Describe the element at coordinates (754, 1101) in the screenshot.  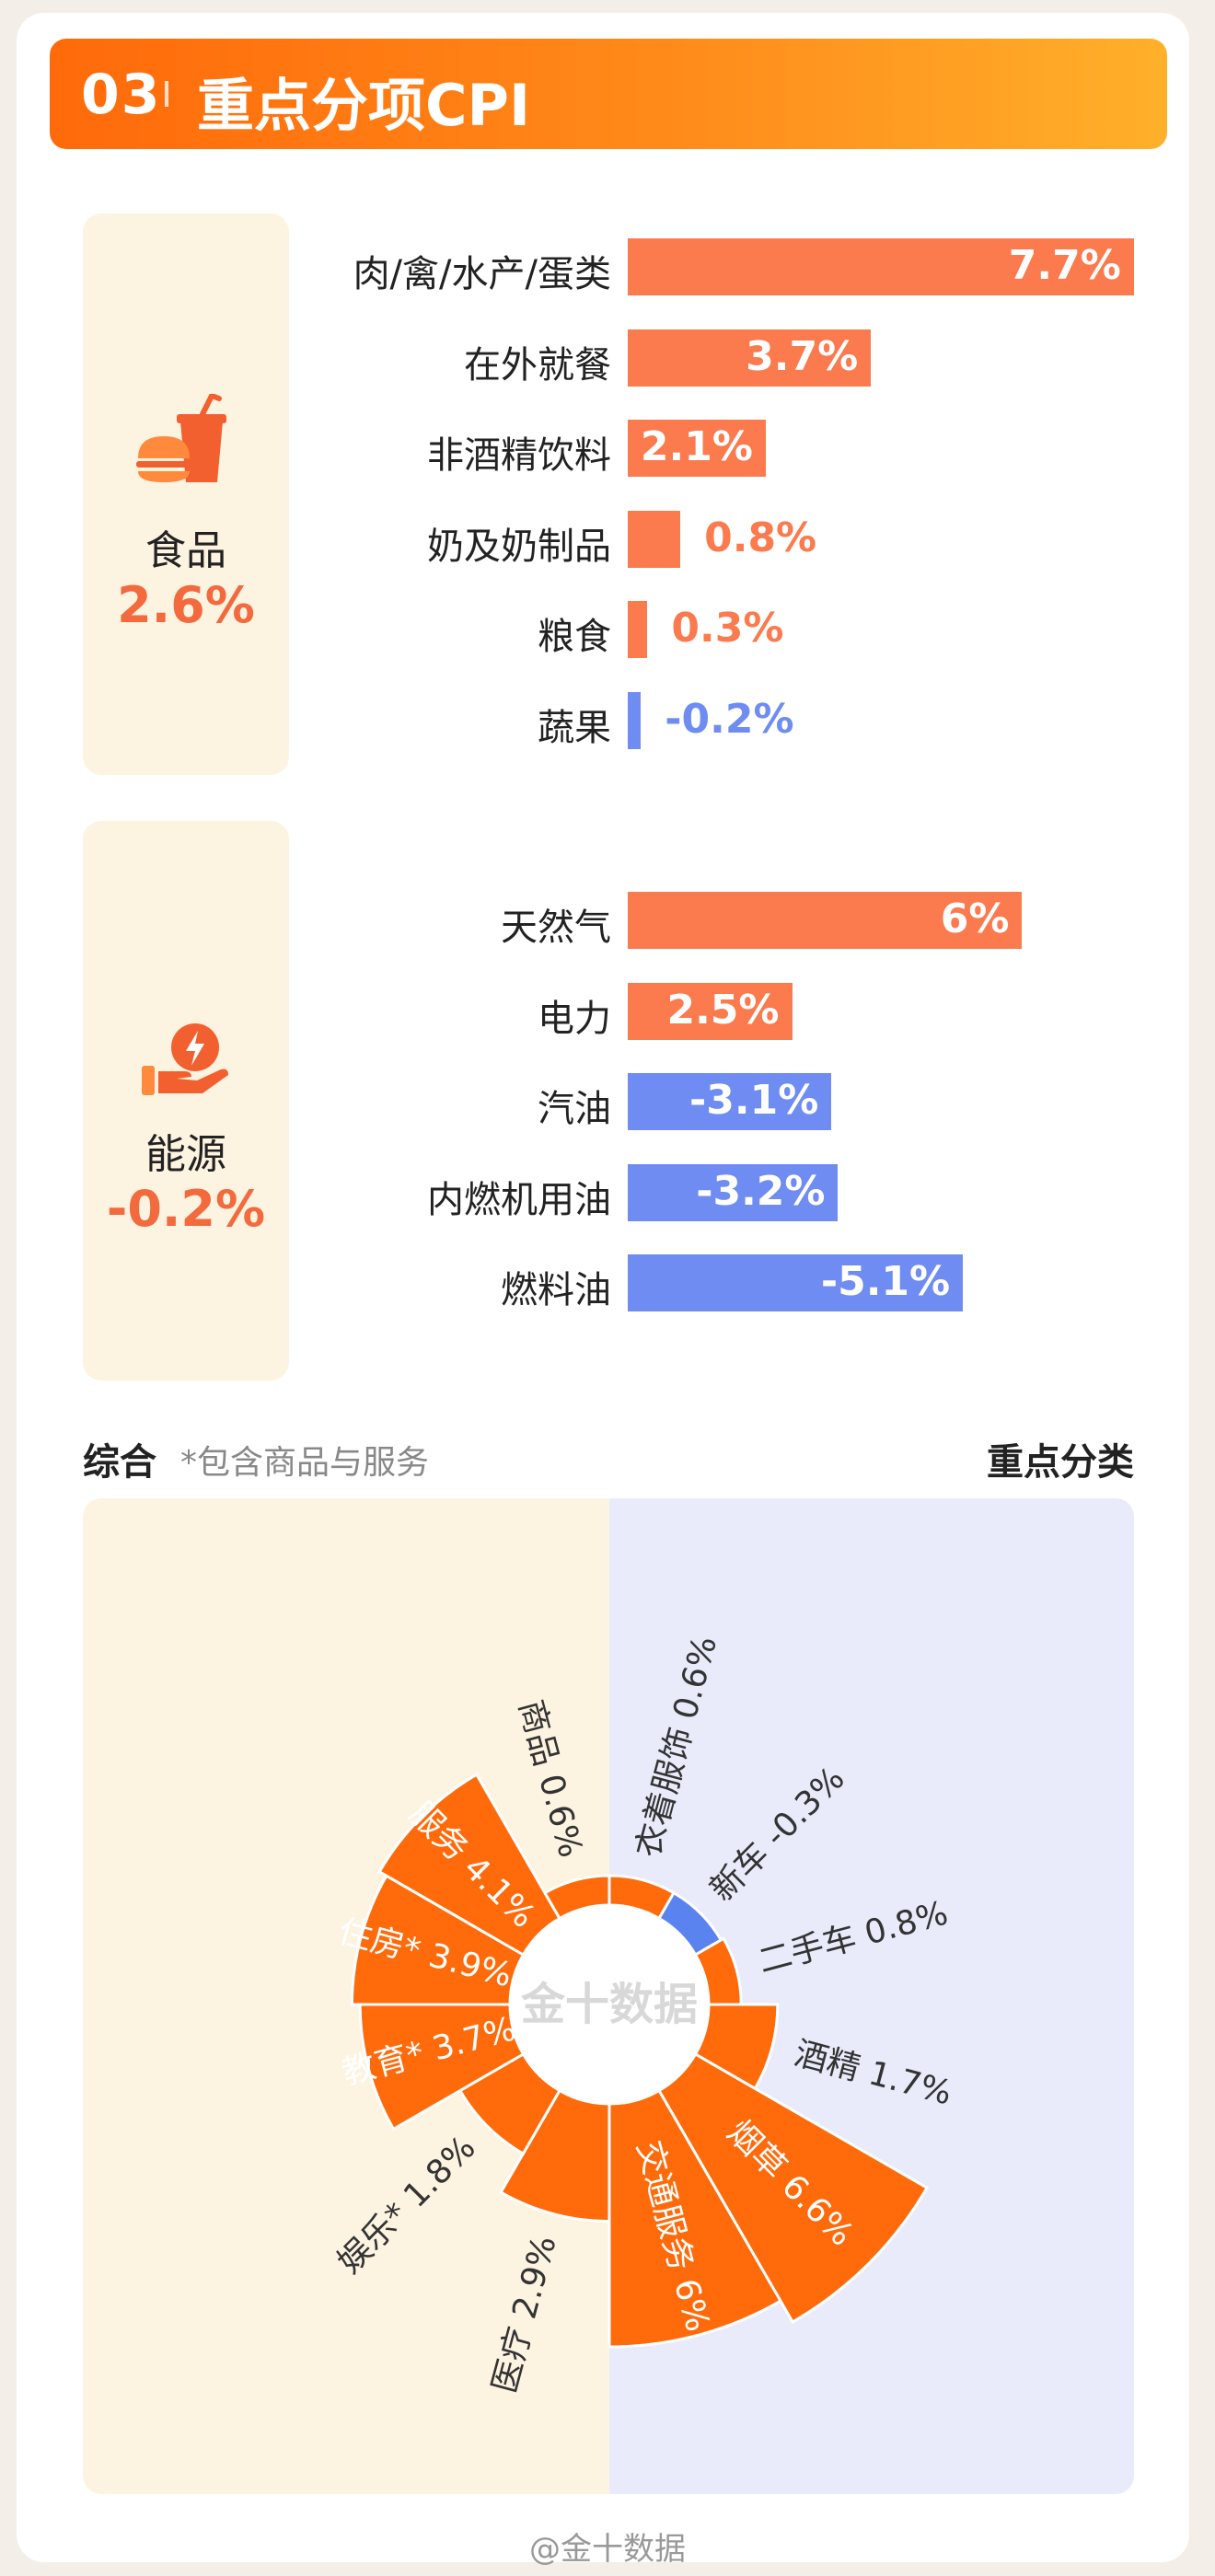
I see `energy-bar-value: -3.1%` at that location.